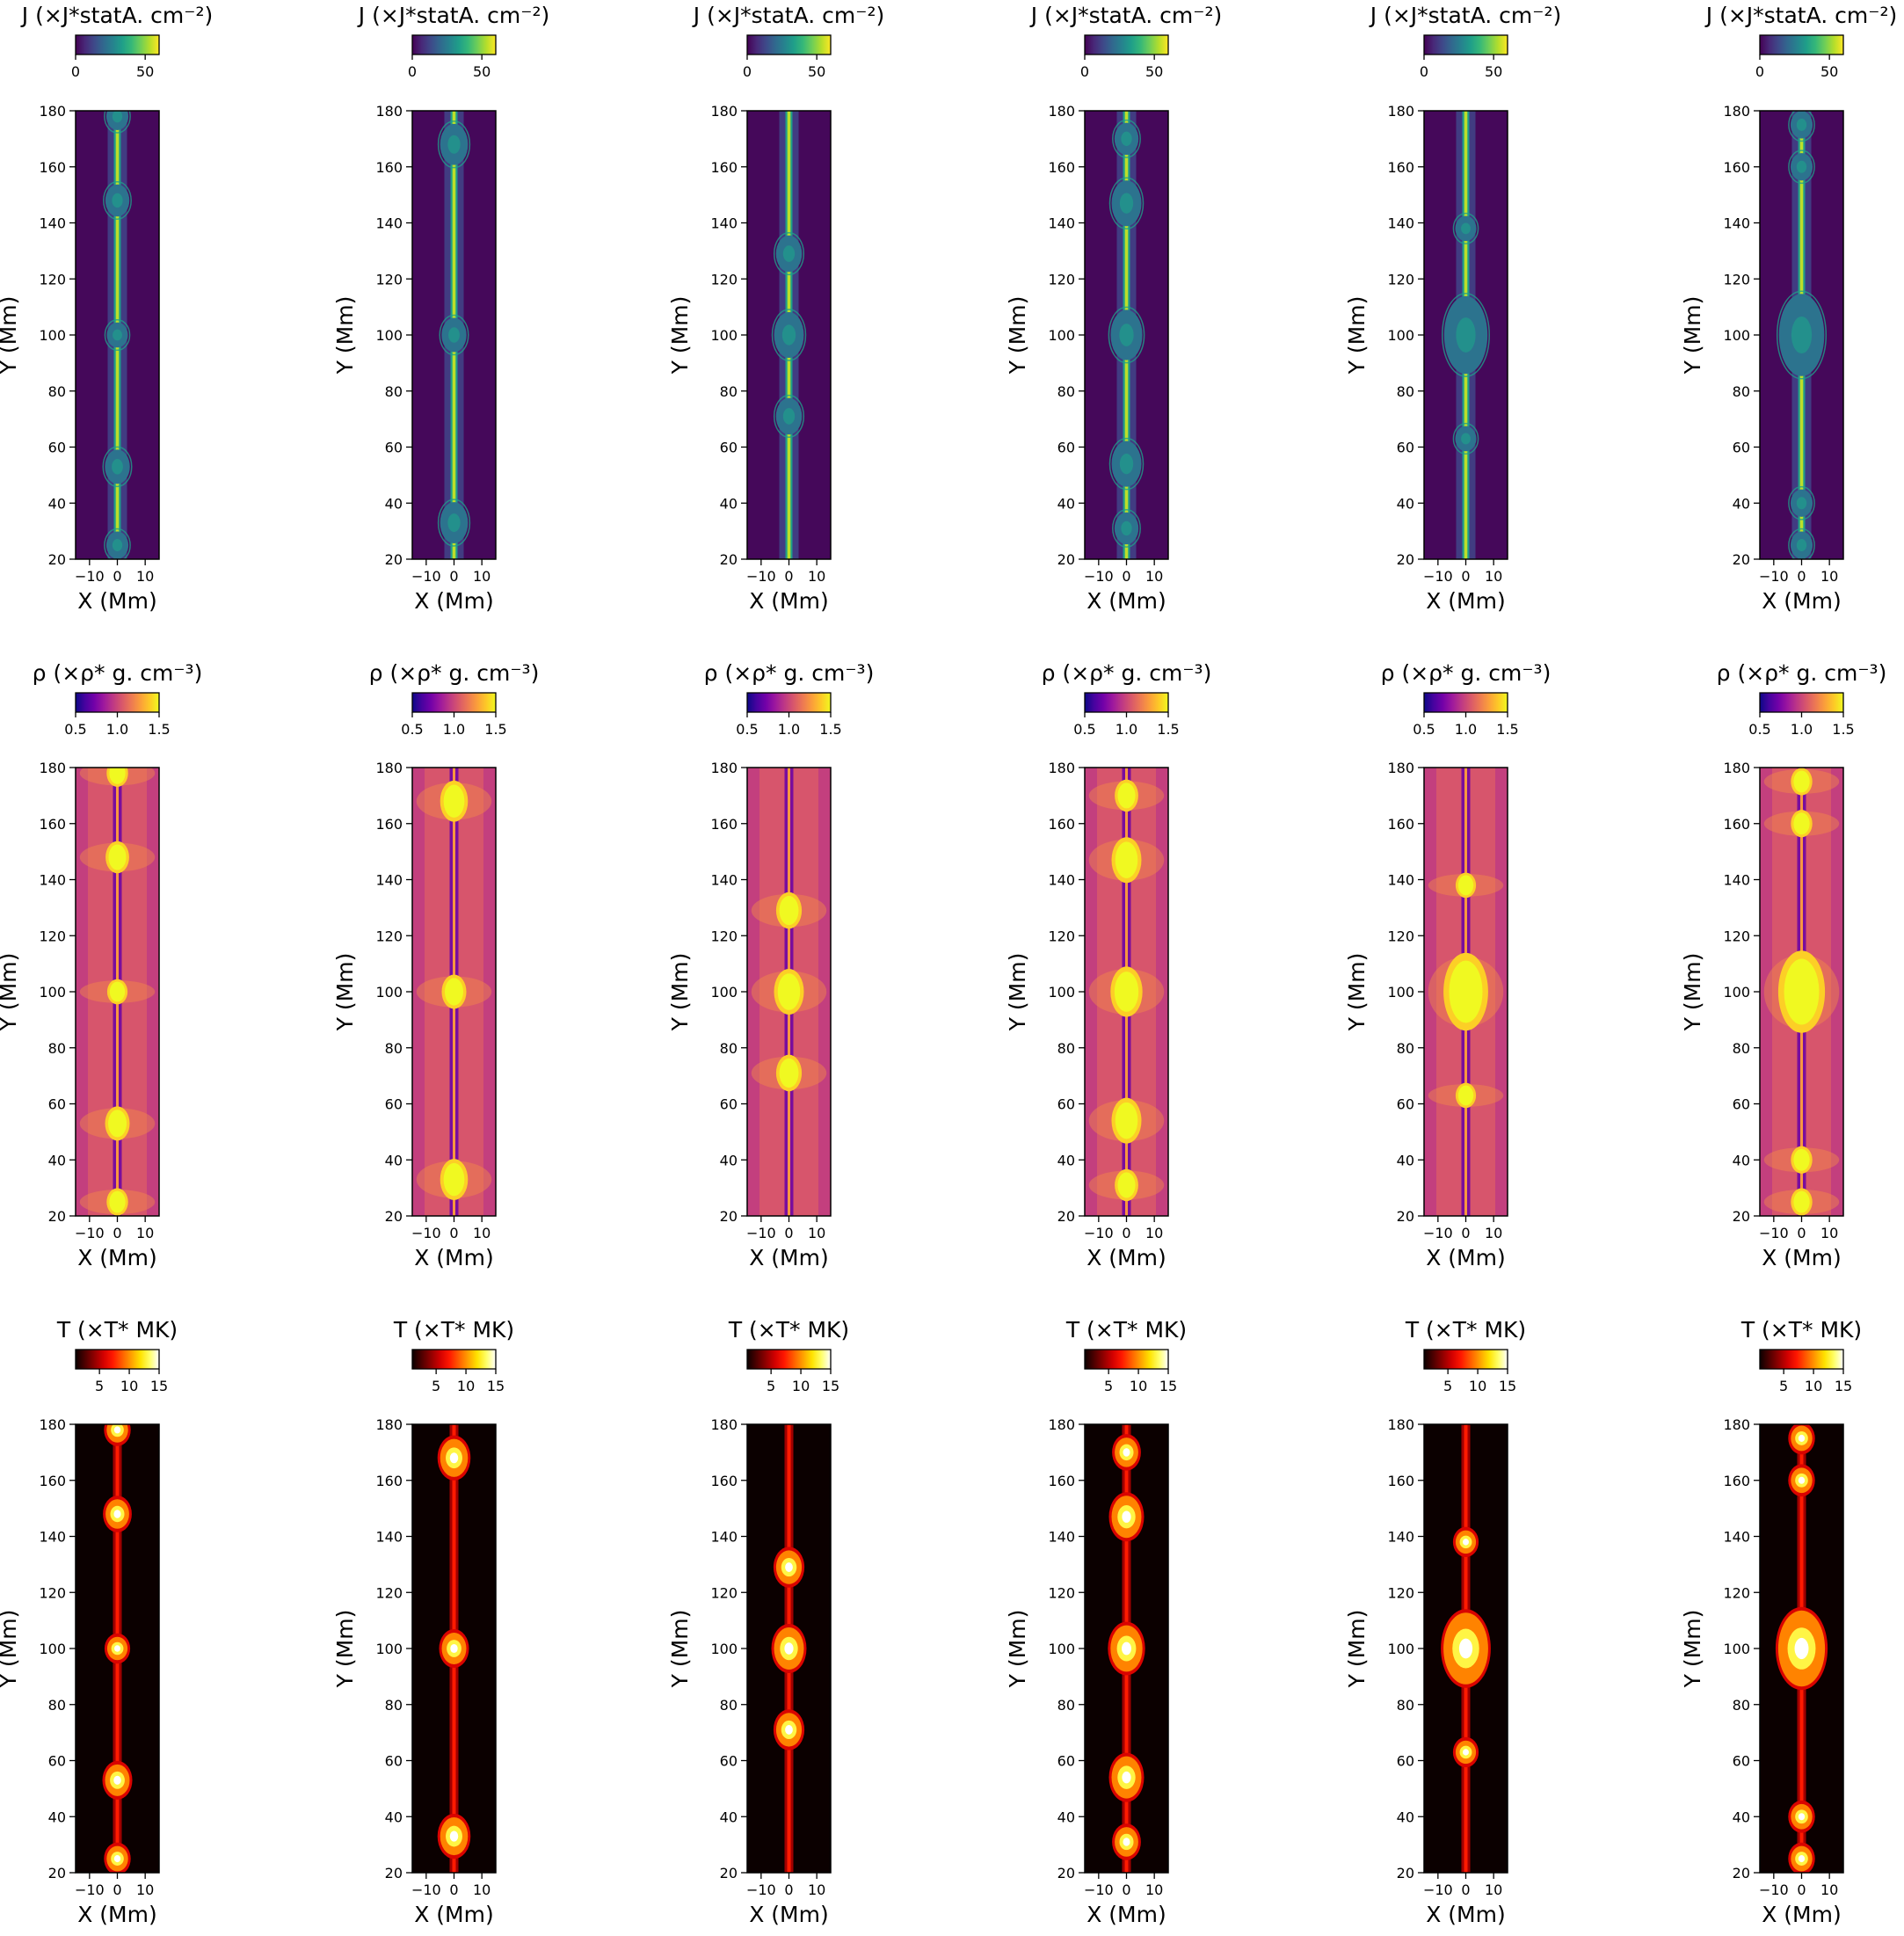  I want to click on colorbar-tick-label: 0, so click(1084, 71).